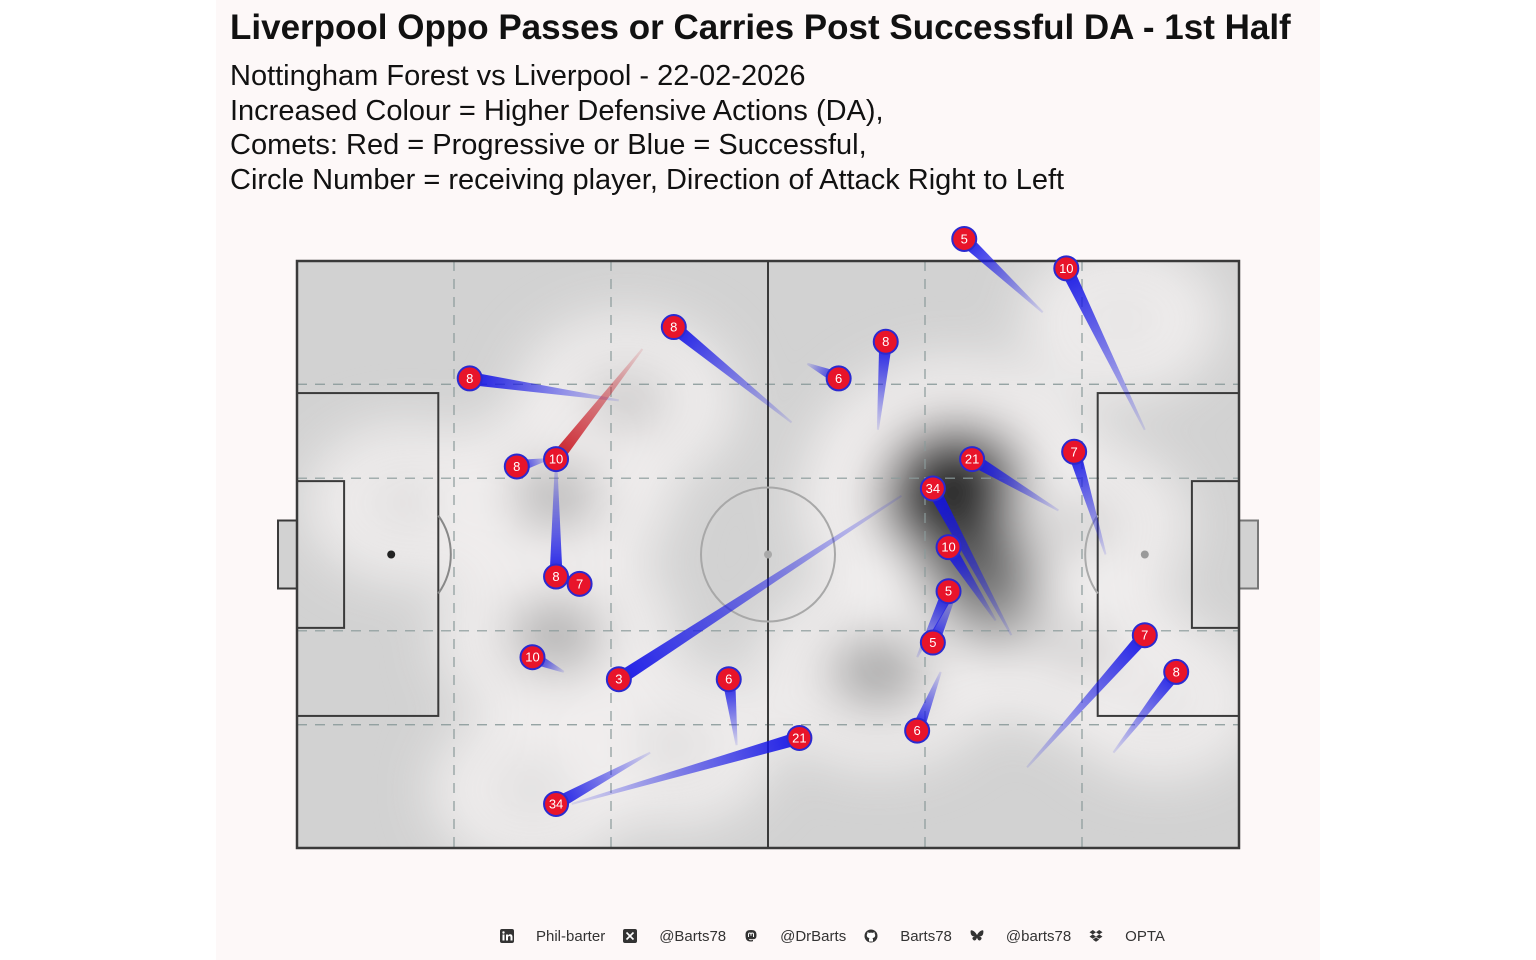 This screenshot has width=1536, height=960. I want to click on comet-3-successful, so click(731, 372).